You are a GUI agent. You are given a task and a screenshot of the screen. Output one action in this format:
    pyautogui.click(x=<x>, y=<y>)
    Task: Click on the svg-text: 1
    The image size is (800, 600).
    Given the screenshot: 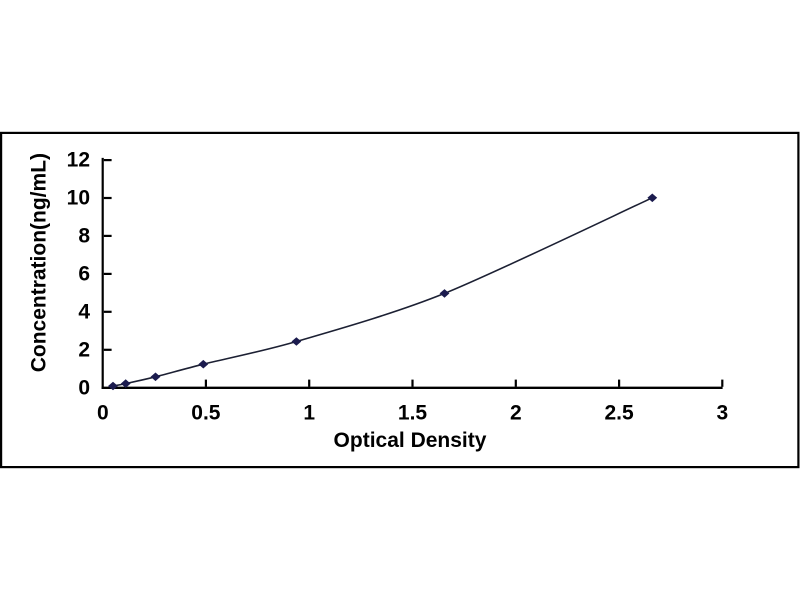 What is the action you would take?
    pyautogui.click(x=309, y=413)
    